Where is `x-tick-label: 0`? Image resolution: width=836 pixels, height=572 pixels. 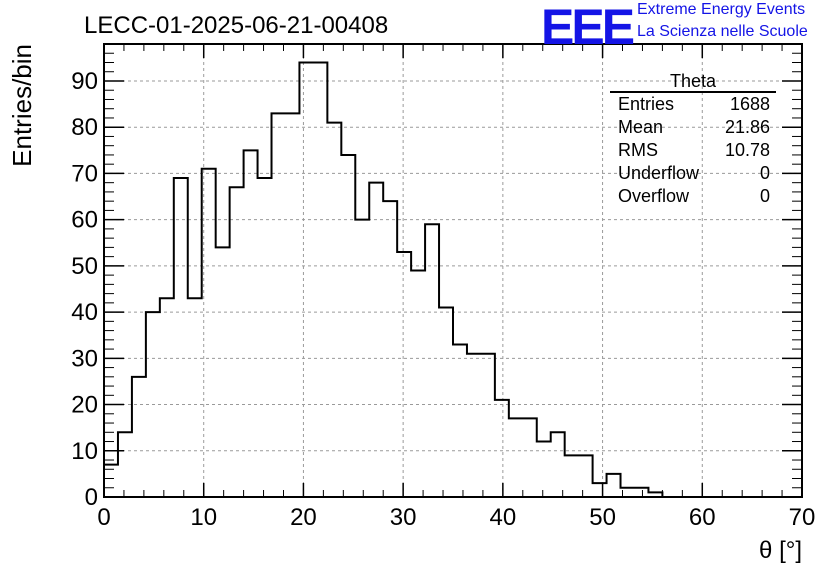
x-tick-label: 0 is located at coordinates (103, 517).